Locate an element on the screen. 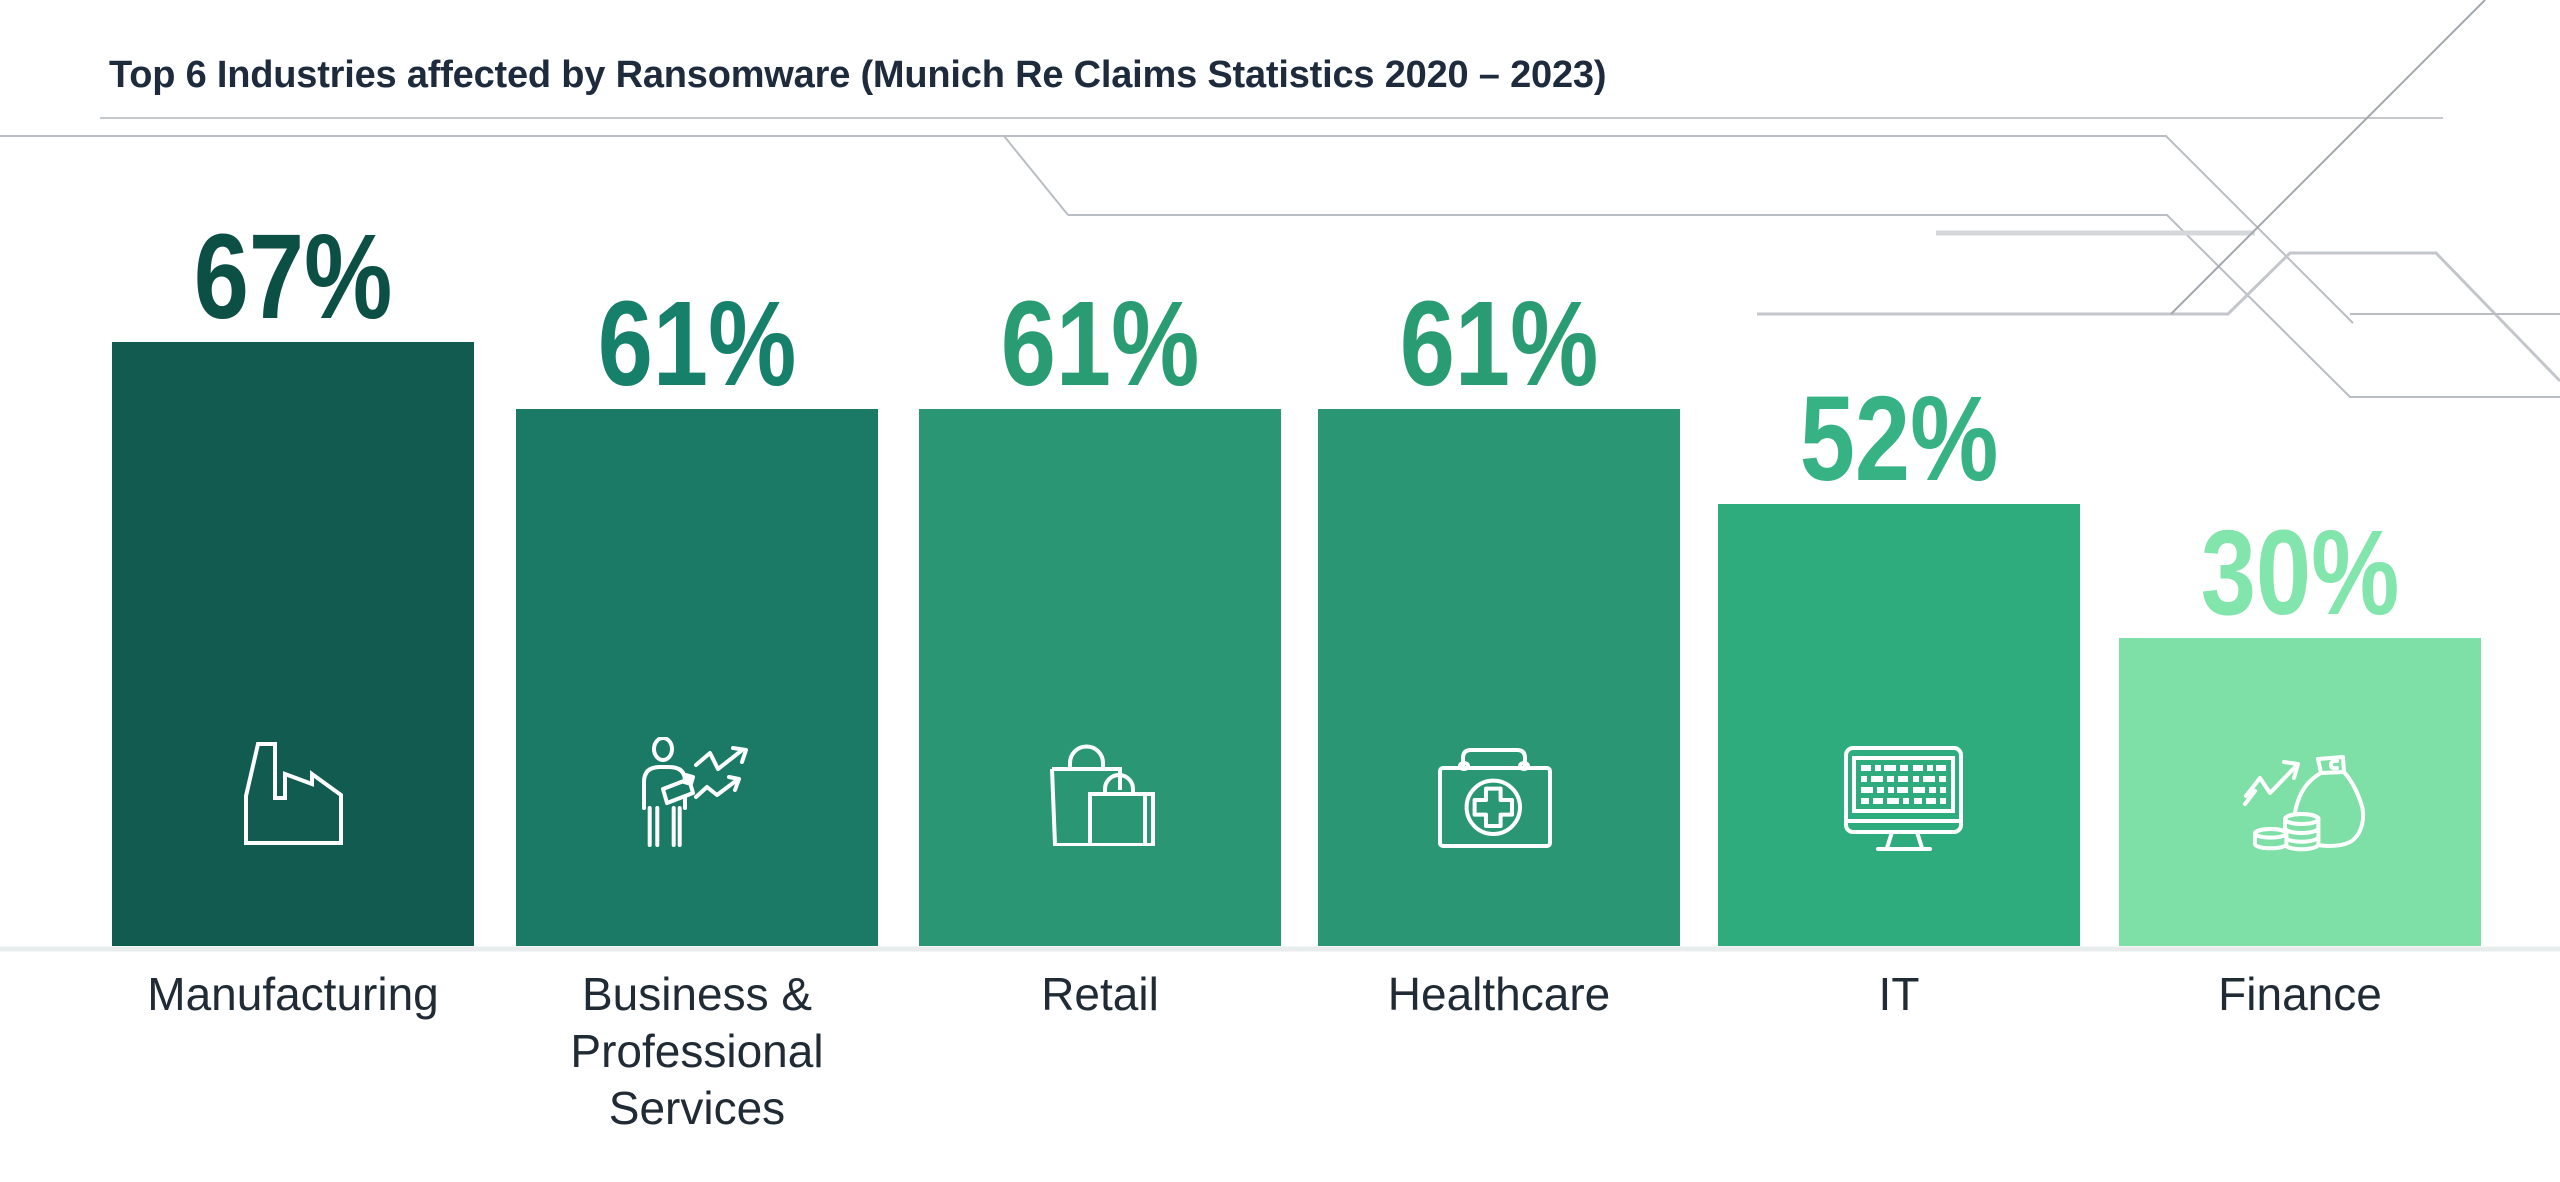  shopping-bags-icon is located at coordinates (1102, 795).